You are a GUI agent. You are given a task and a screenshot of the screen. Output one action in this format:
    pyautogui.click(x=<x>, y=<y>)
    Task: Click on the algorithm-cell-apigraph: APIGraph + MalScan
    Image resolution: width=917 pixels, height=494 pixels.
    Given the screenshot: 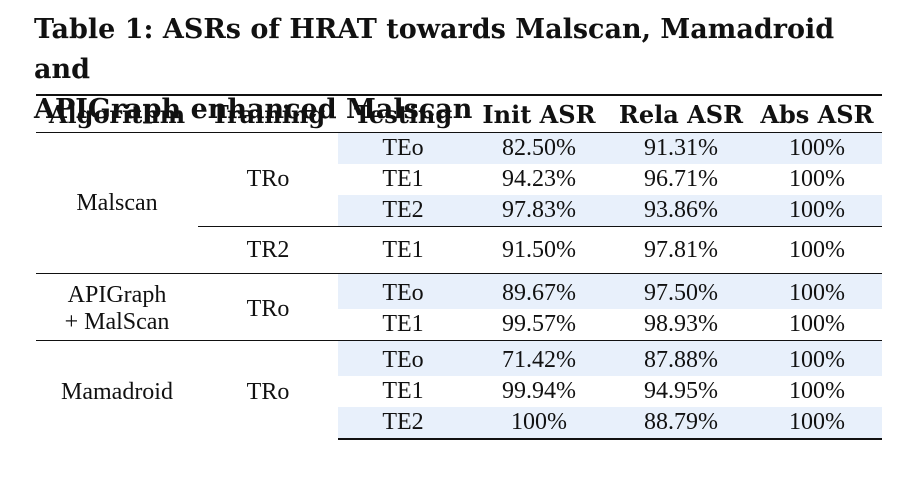 What is the action you would take?
    pyautogui.click(x=117, y=307)
    